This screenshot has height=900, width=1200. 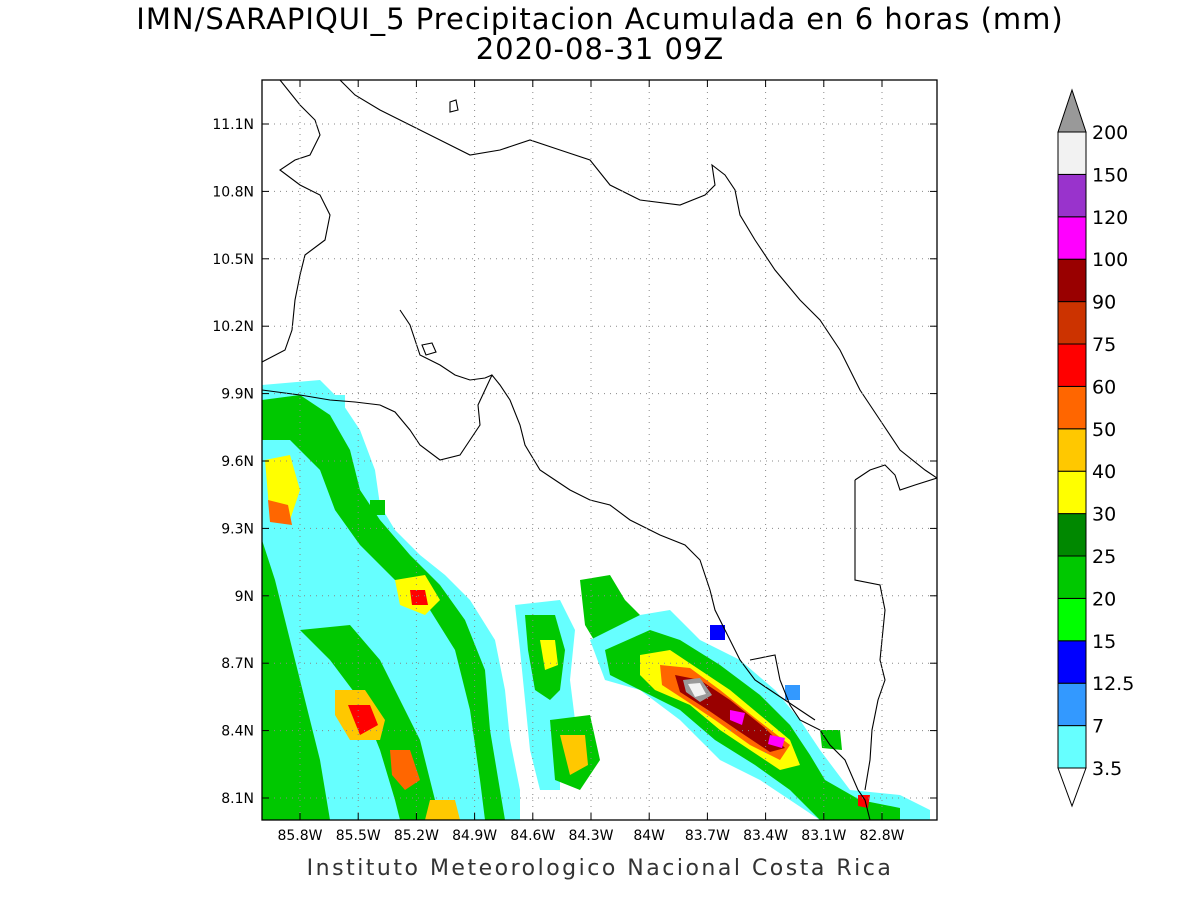 I want to click on colorbar-label: 20, so click(x=1104, y=599).